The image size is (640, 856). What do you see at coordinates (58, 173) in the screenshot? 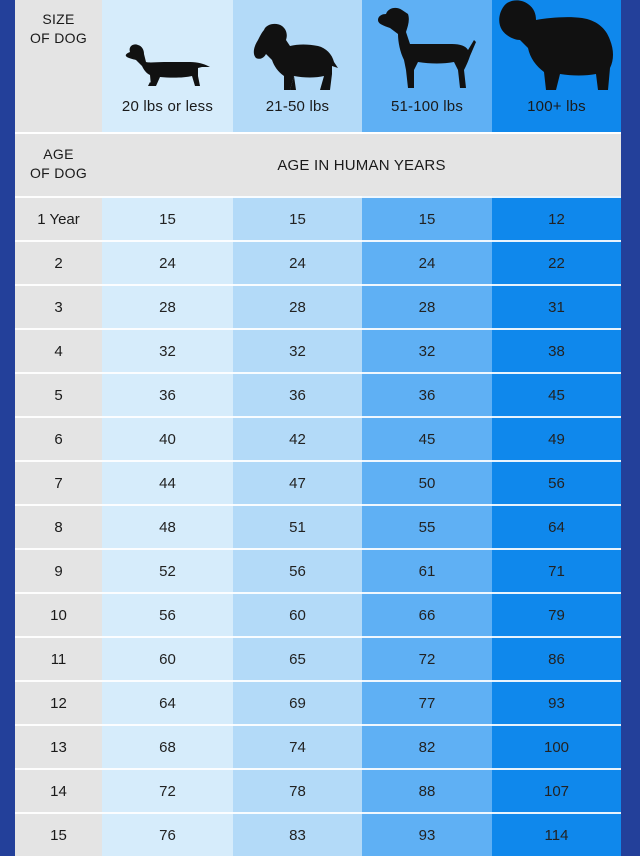
I see `age-label-line2: OF DOG` at bounding box center [58, 173].